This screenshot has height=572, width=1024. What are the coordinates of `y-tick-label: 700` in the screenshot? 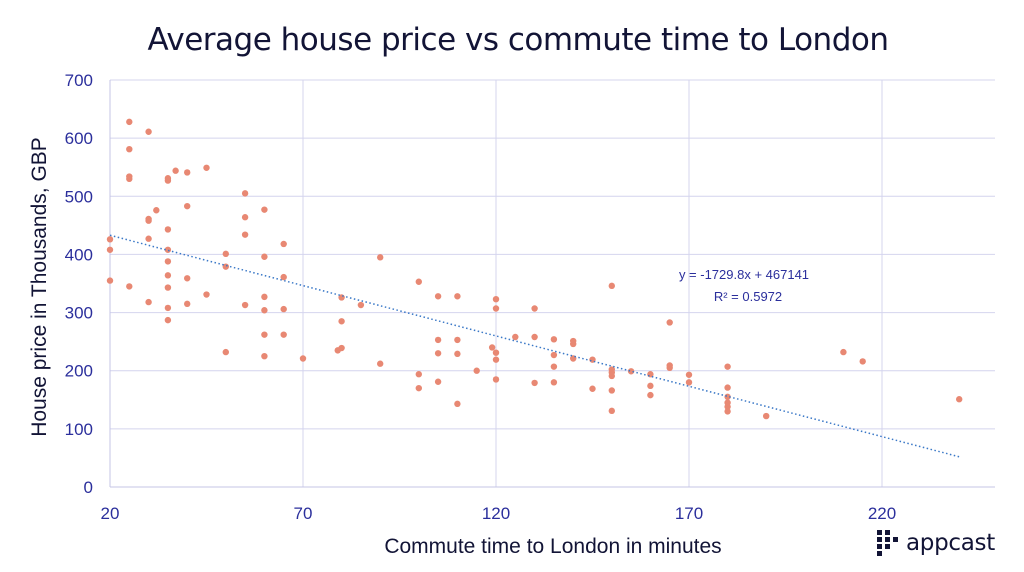 It's located at (79, 80).